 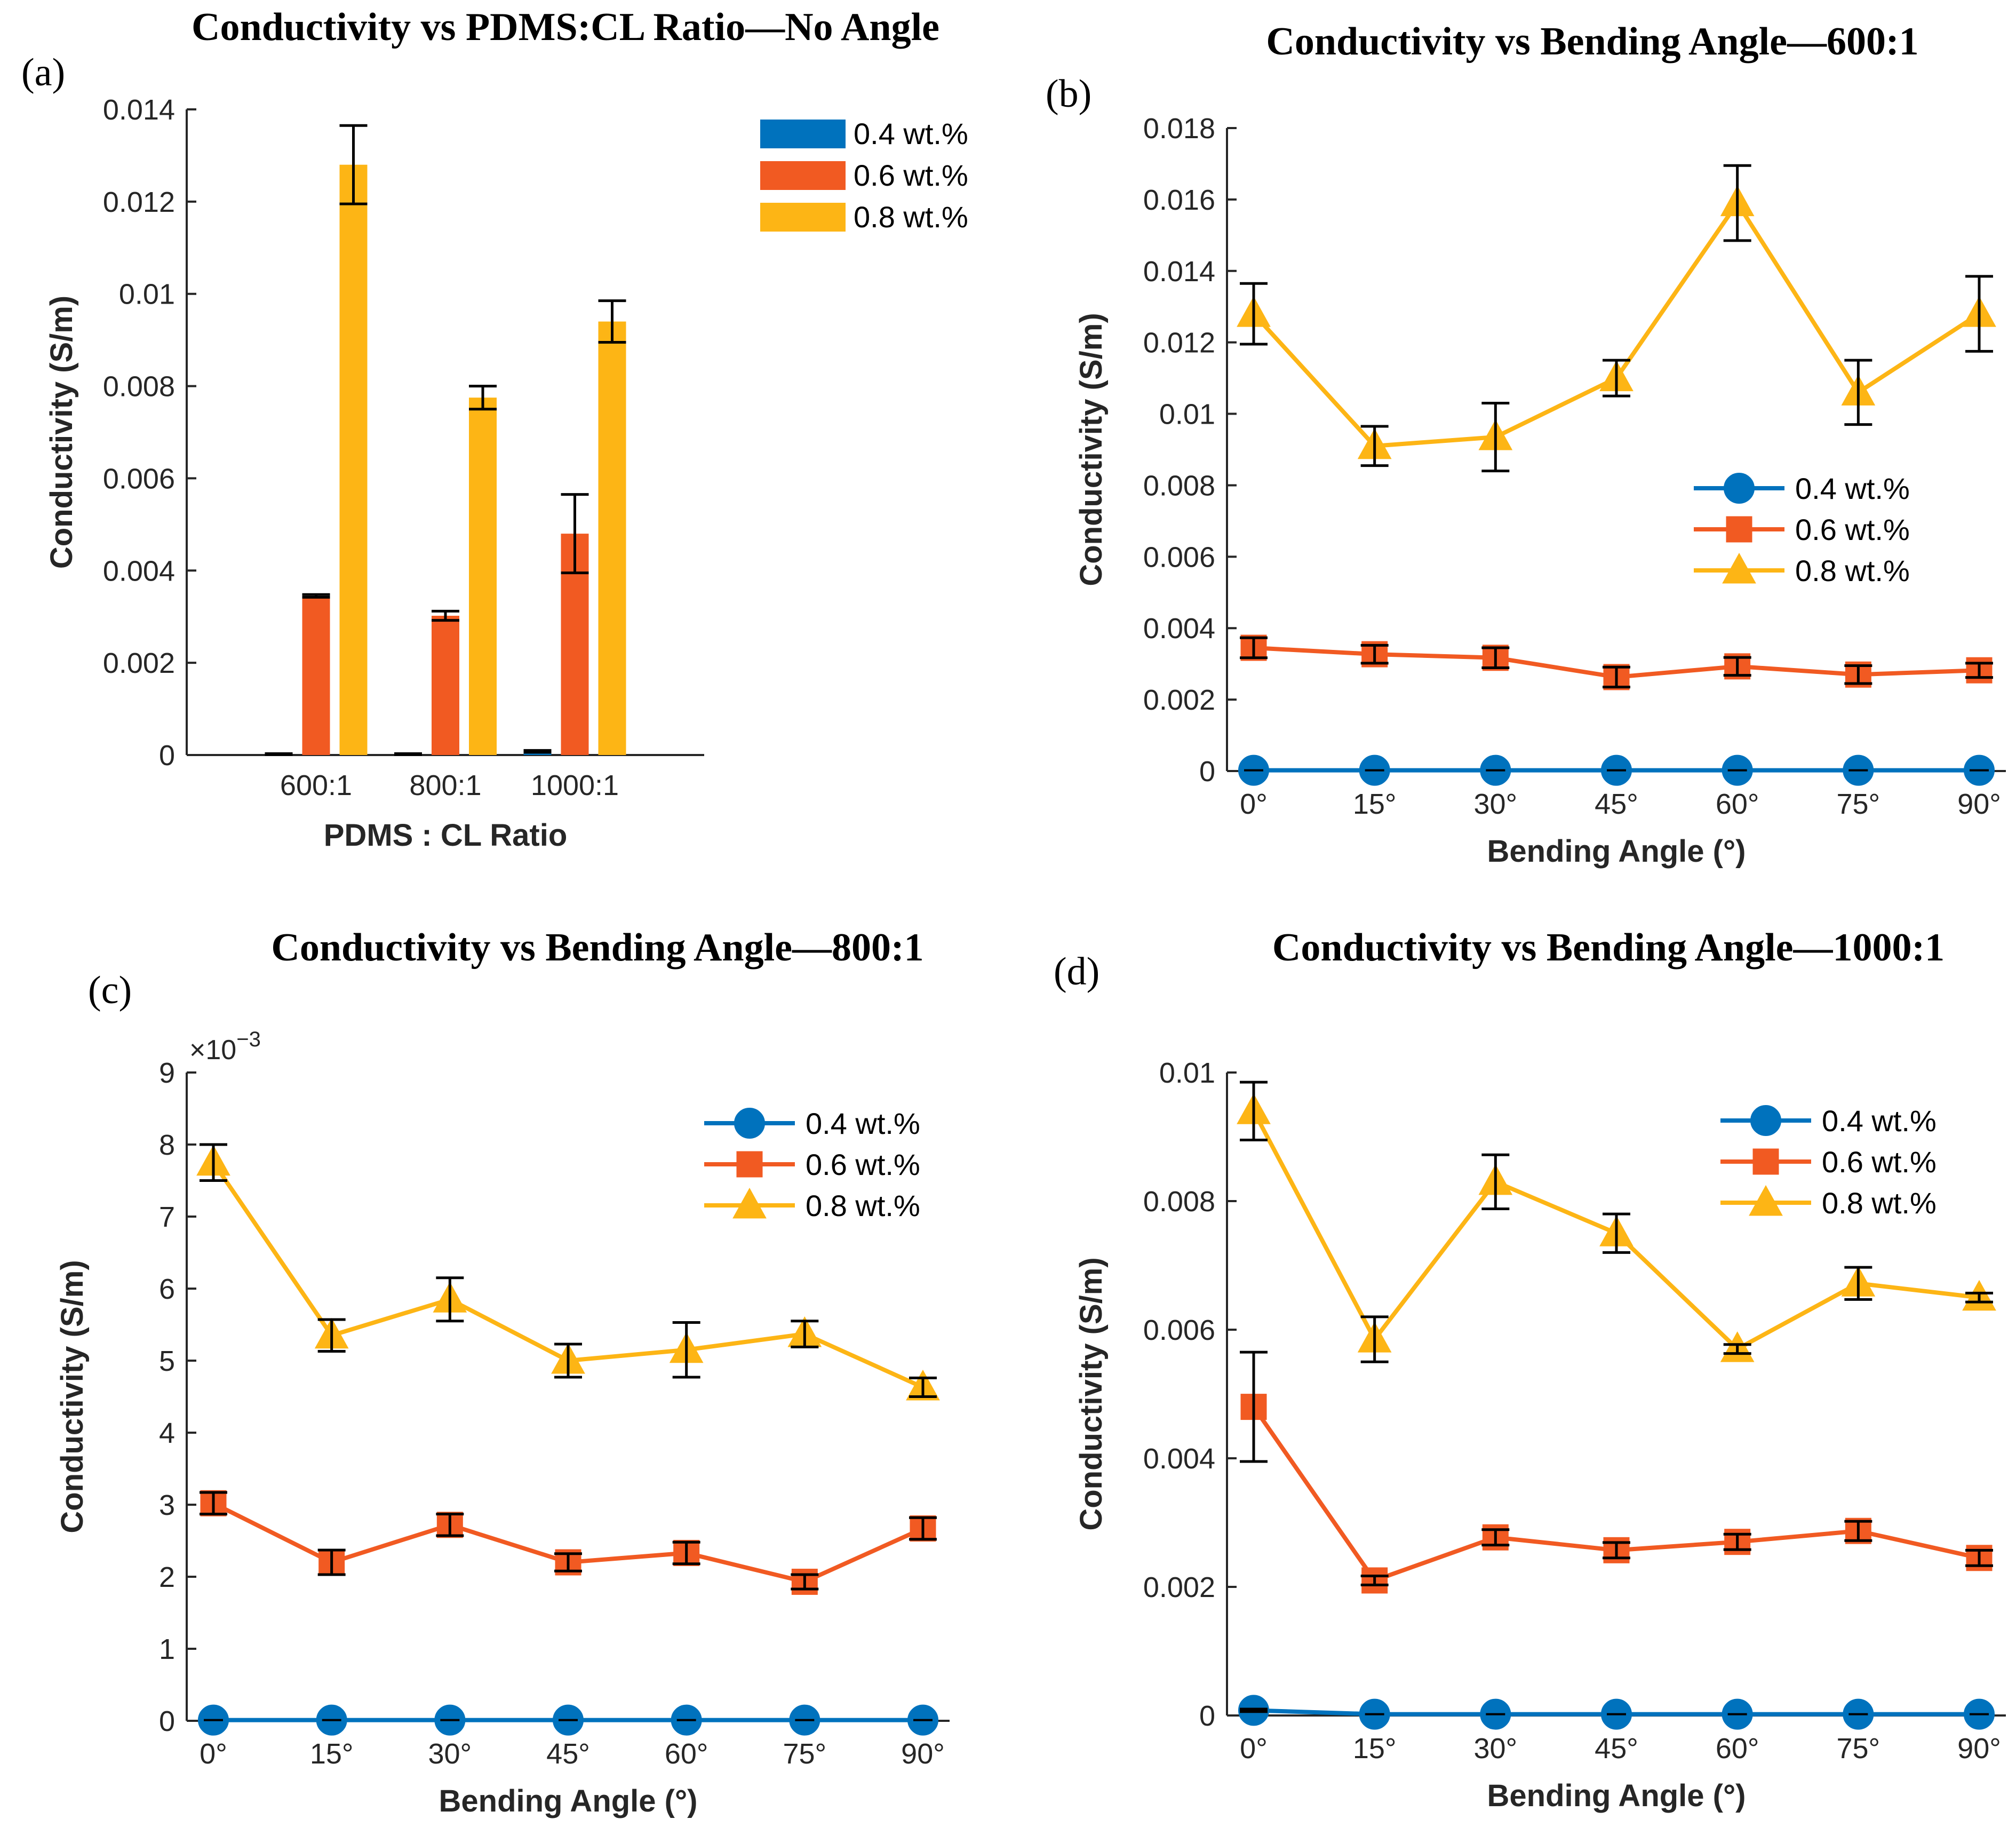 I want to click on axis-exponent: ×10⁻³, so click(x=225, y=1047).